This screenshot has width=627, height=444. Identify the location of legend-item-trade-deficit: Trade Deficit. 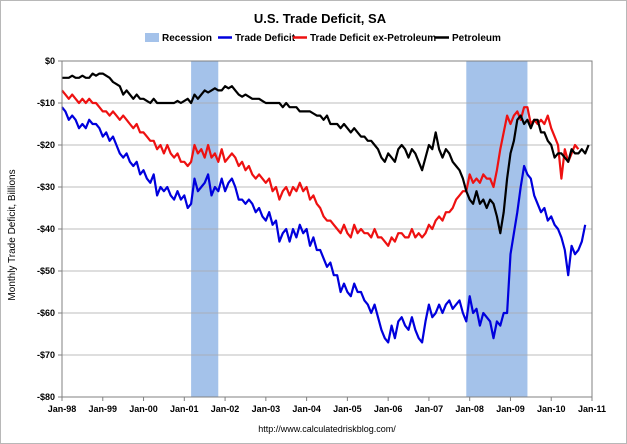
(257, 38).